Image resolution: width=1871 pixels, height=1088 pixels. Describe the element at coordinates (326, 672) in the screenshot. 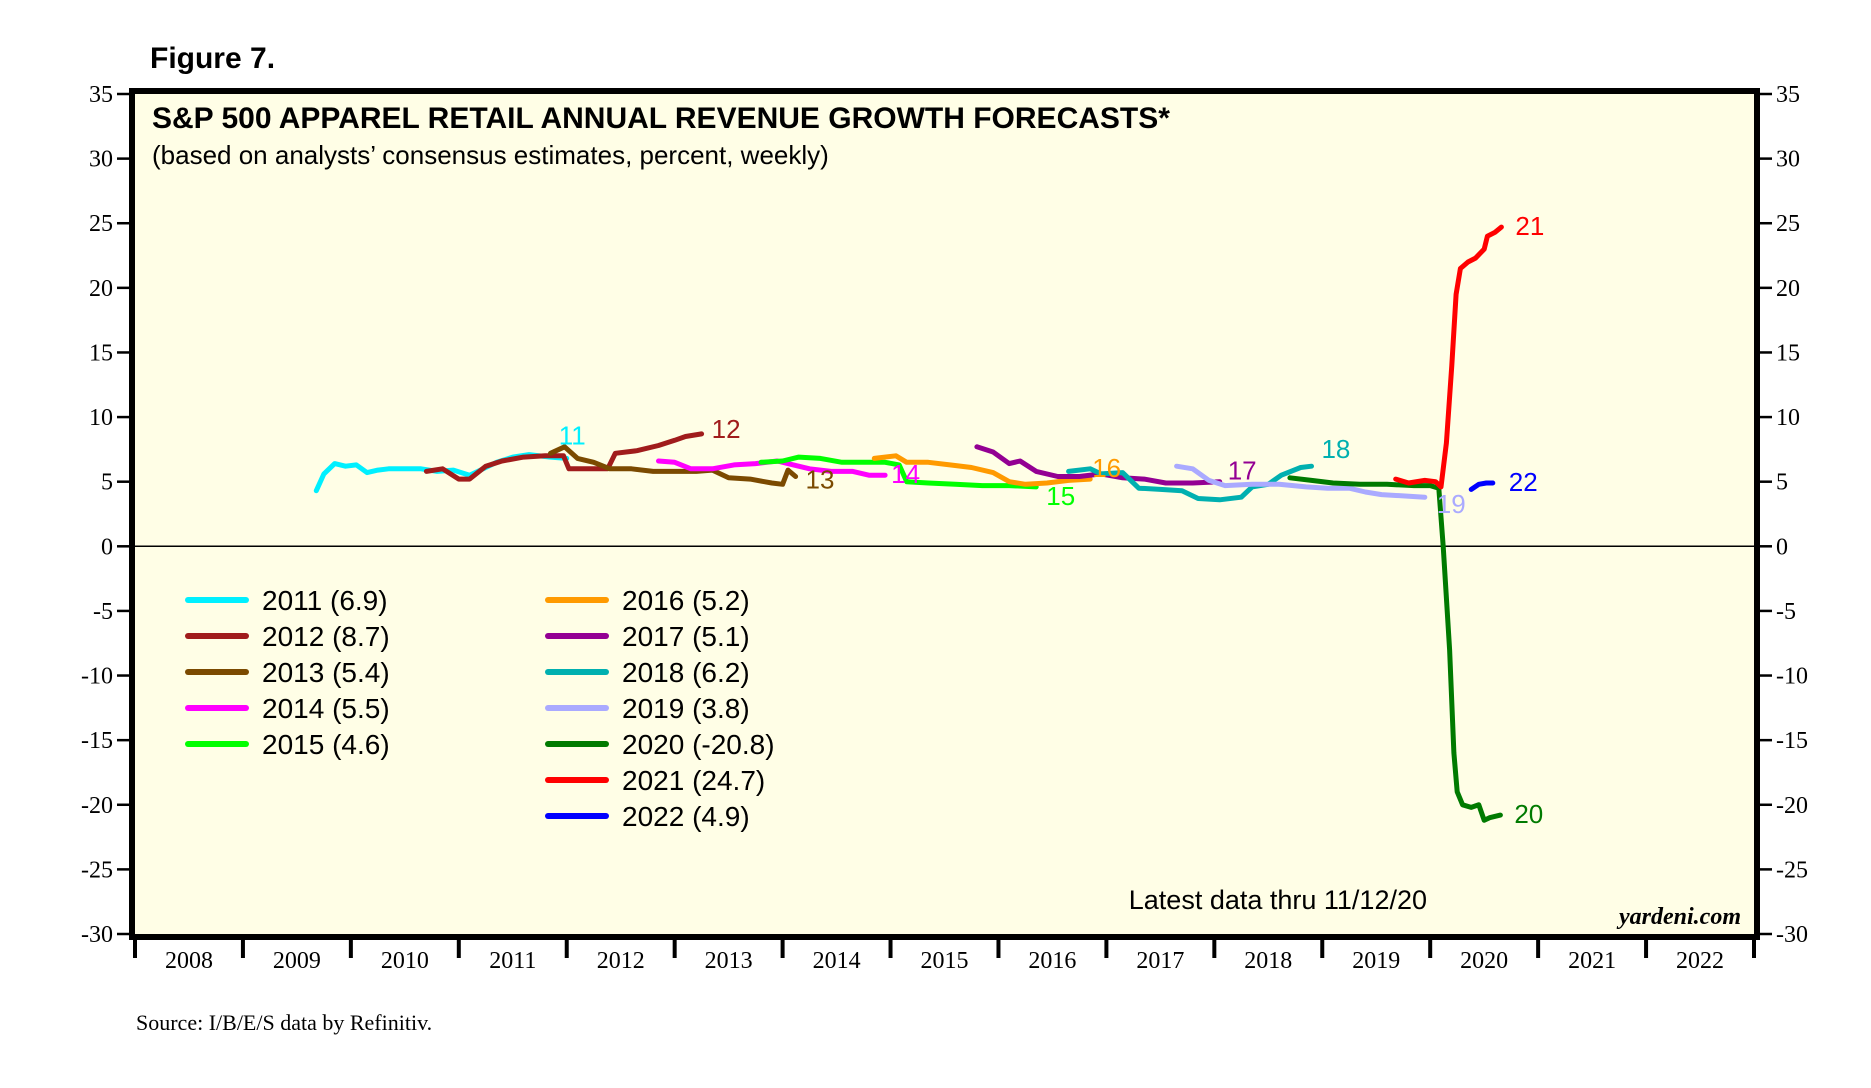

I see `legend-label-2013: 2013 (5.4)` at that location.